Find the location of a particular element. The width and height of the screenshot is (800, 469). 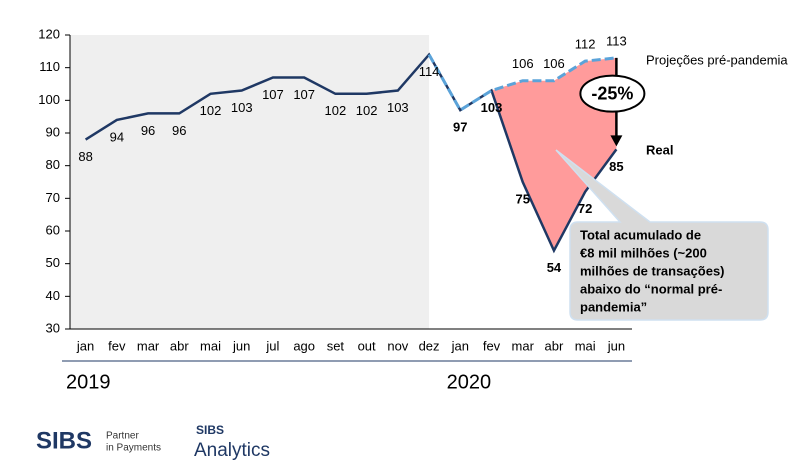

x-tick-label: jul is located at coordinates (272, 345).